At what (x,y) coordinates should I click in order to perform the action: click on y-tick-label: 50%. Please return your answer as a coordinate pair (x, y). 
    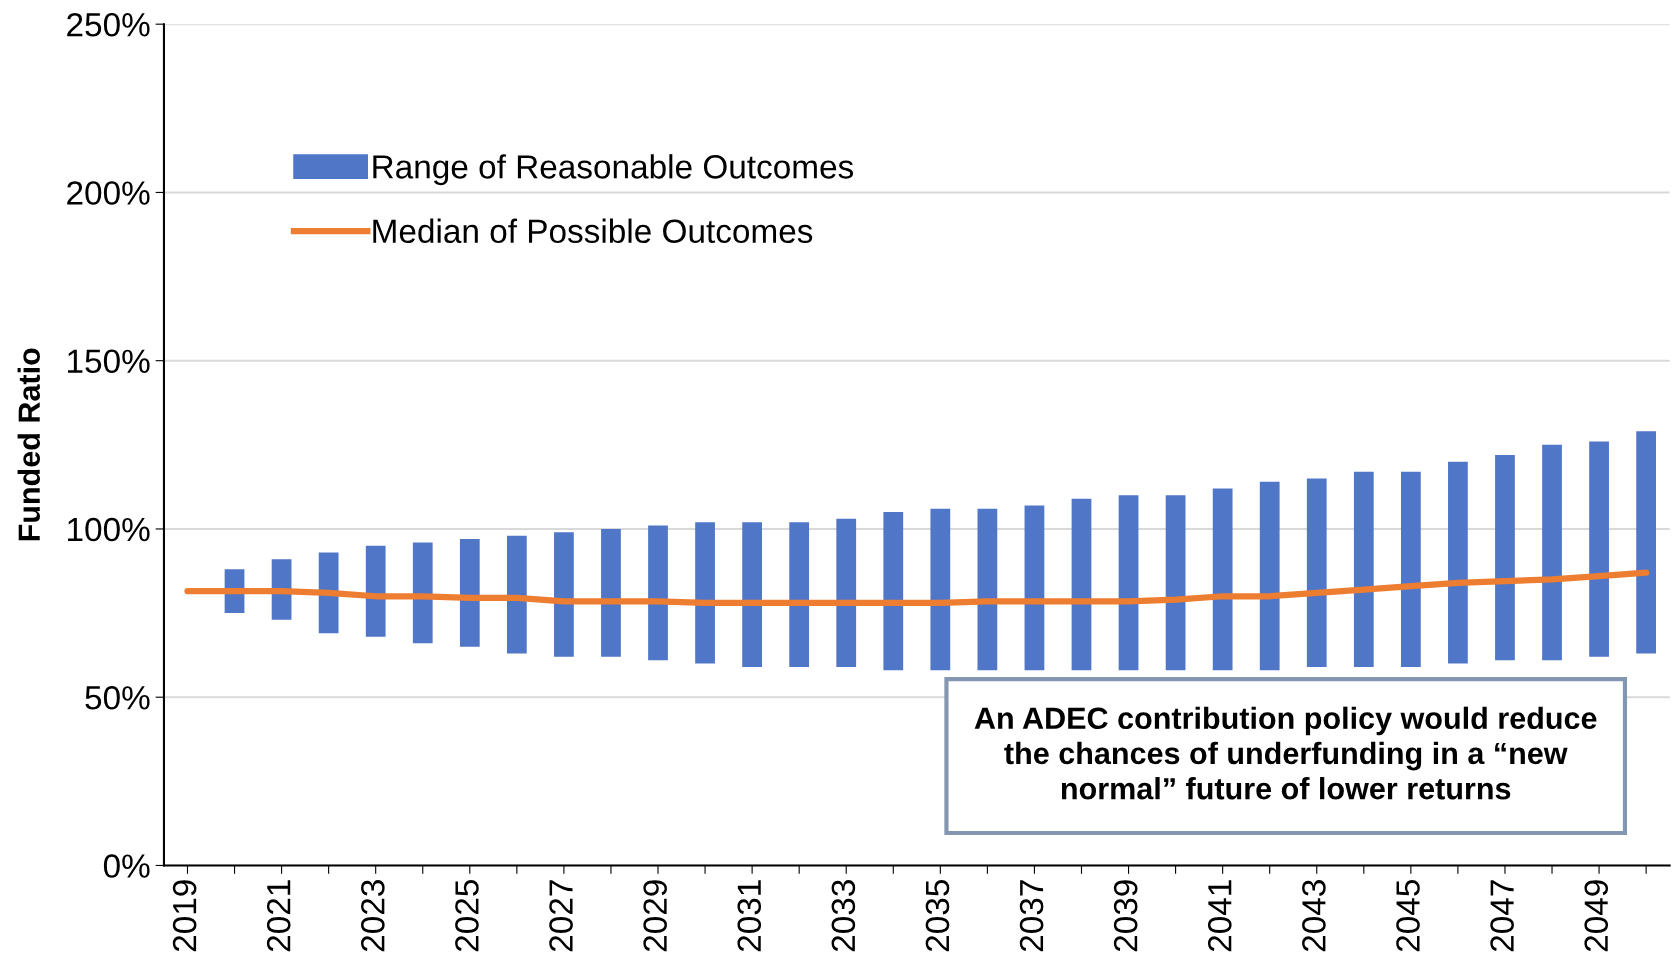
    Looking at the image, I should click on (117, 698).